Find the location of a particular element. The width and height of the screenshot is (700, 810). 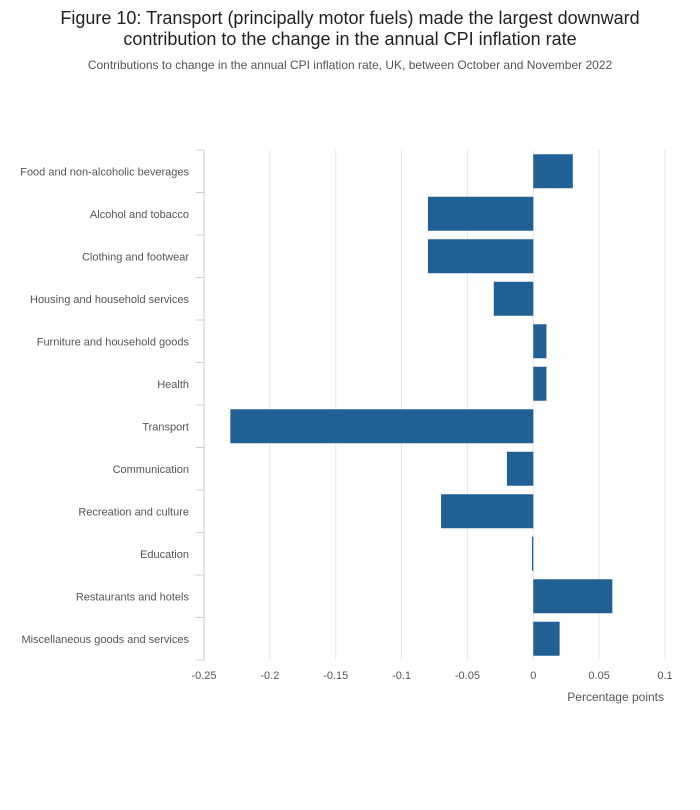

category-label: Transport is located at coordinates (165, 427).